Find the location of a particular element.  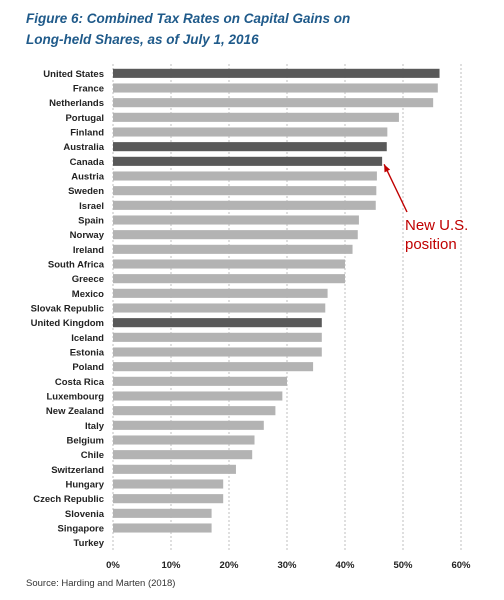

bar-switzerland is located at coordinates (174, 469).